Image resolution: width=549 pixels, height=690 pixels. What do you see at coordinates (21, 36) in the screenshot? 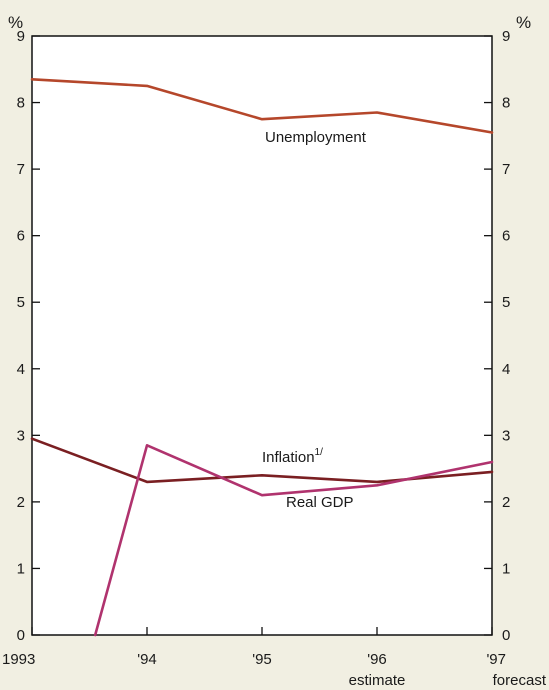
I see `y-tick-label-left: 9` at bounding box center [21, 36].